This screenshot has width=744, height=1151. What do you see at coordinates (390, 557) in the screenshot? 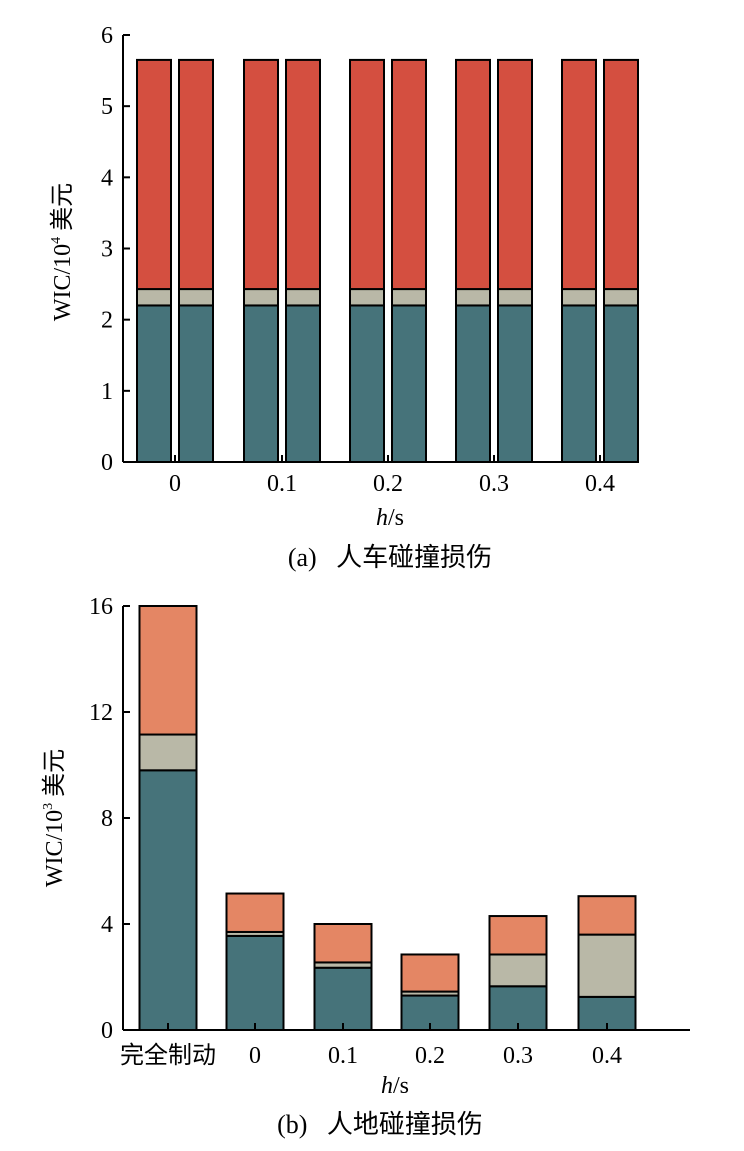
I see `chart-a-caption: (a) 人车碰撞损伤` at bounding box center [390, 557].